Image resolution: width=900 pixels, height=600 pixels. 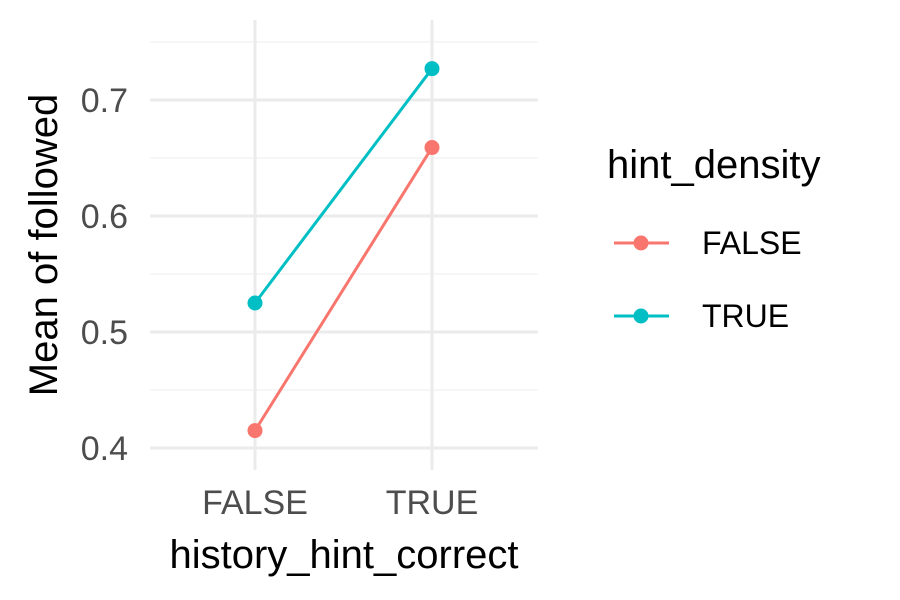 I want to click on legend-title: hint_density, so click(x=713, y=165).